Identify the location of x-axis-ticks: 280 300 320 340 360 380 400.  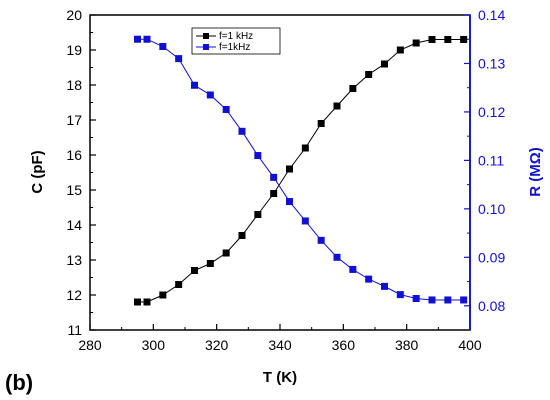
(280, 338).